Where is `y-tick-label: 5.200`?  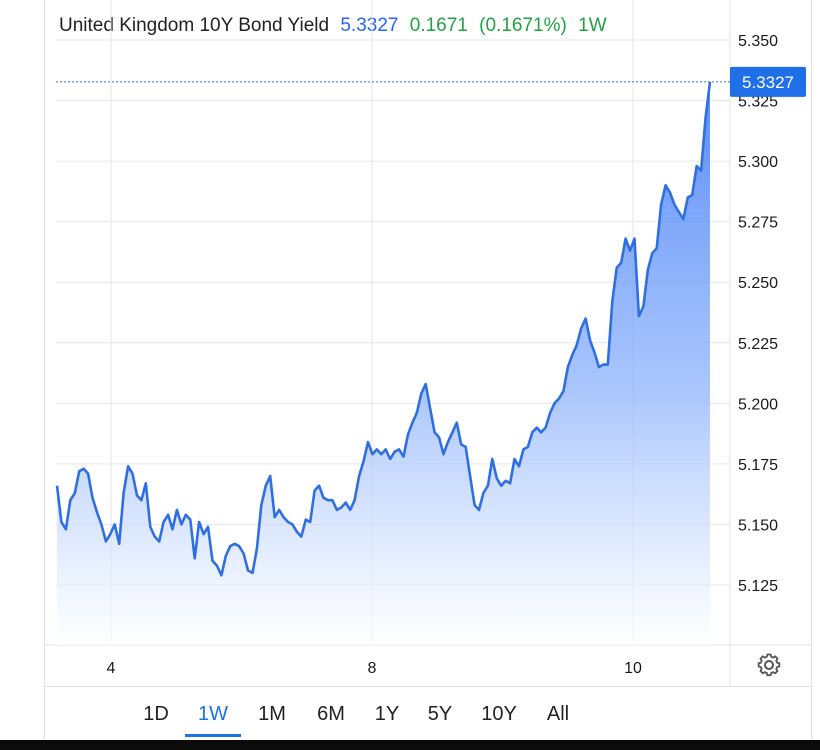 y-tick-label: 5.200 is located at coordinates (758, 404).